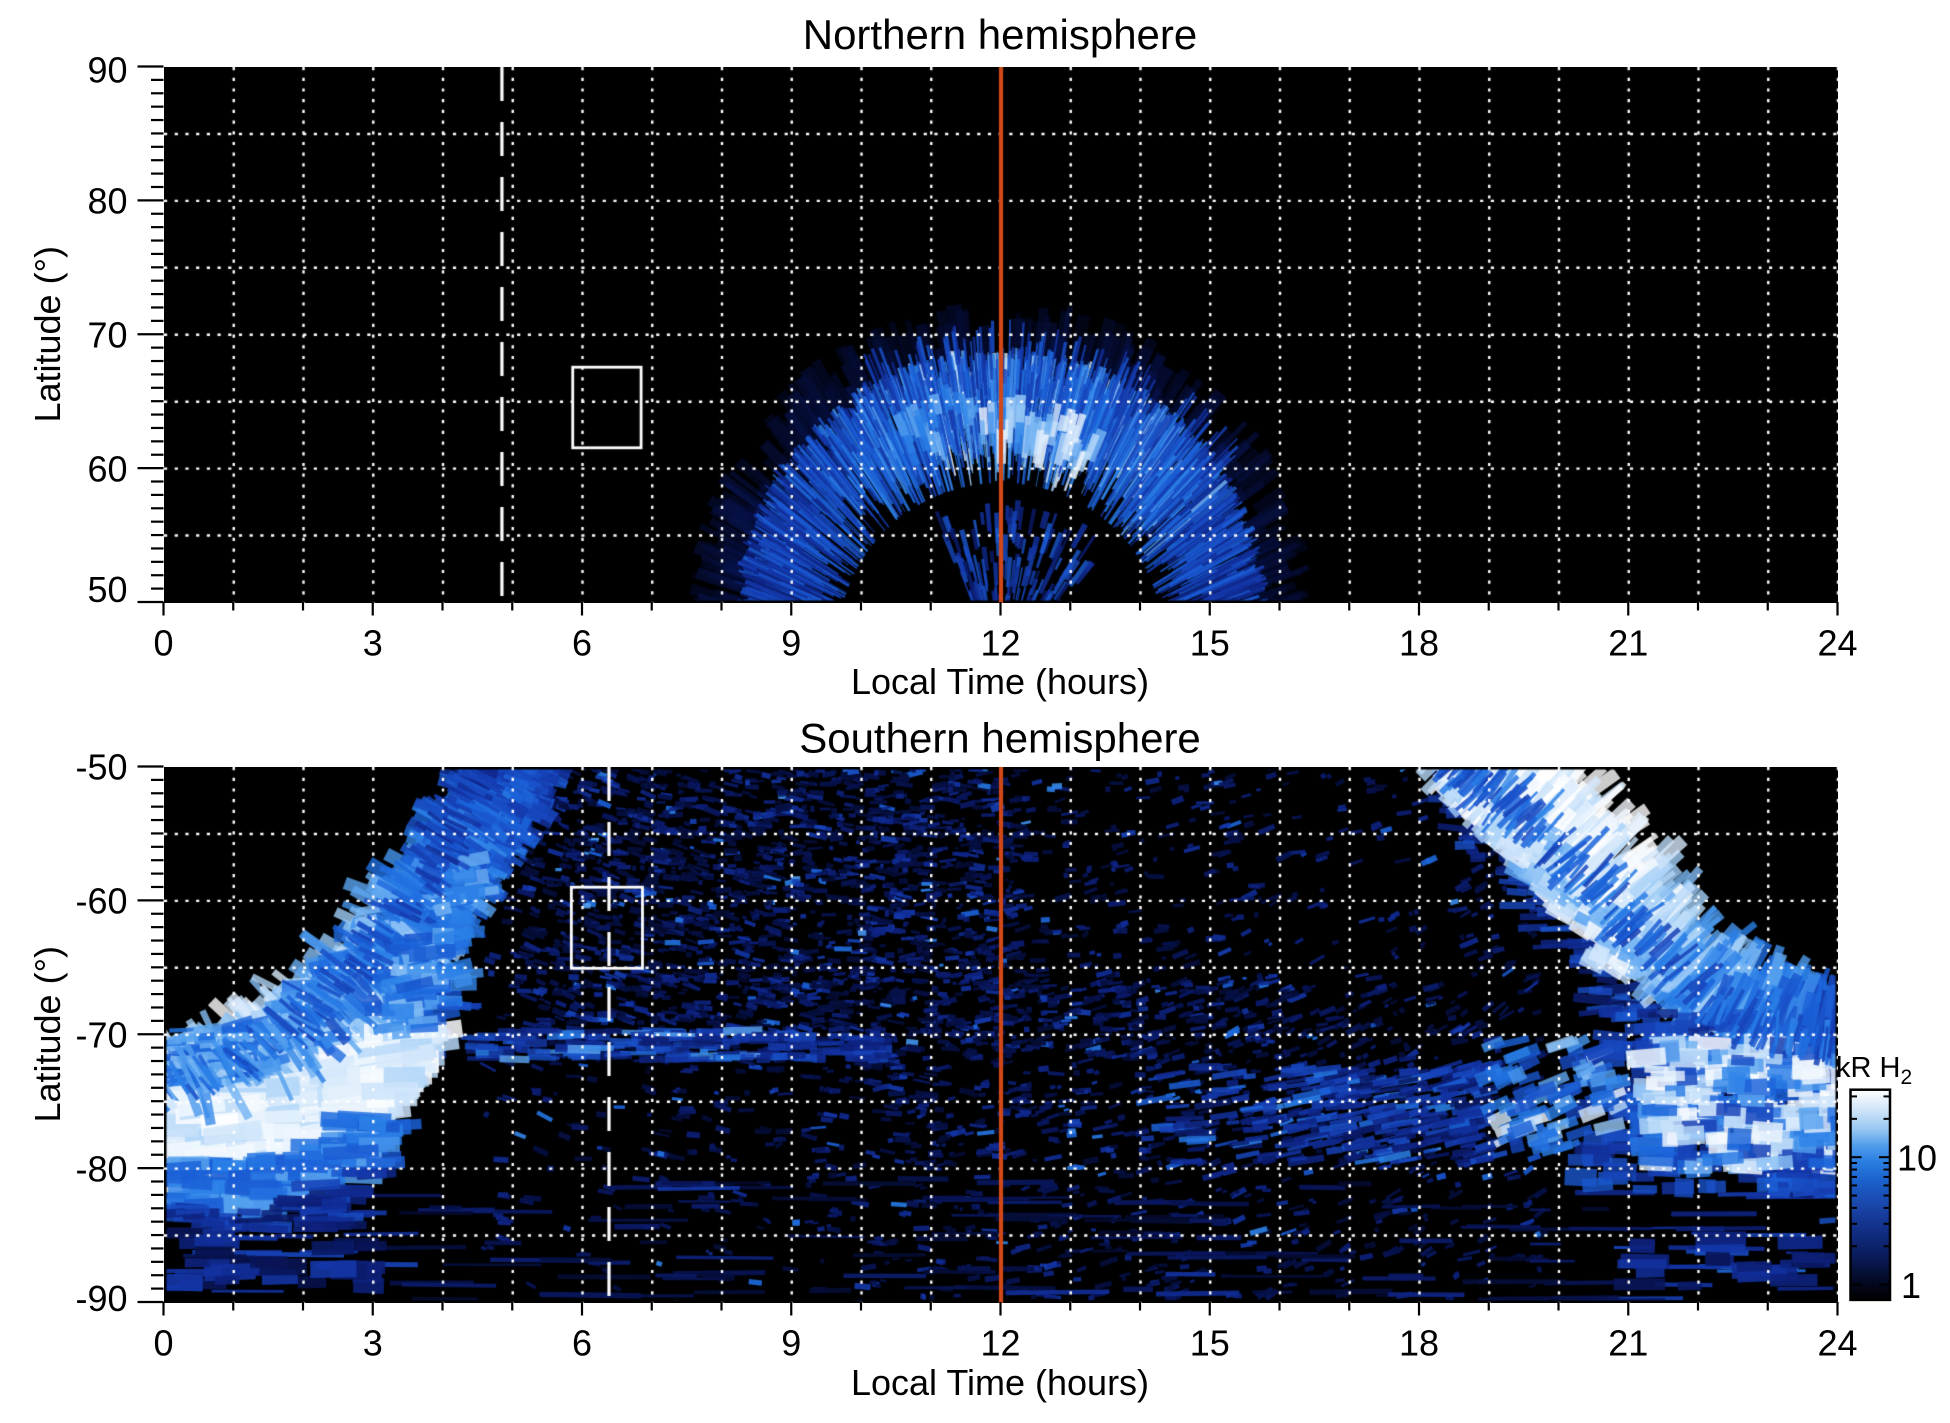  What do you see at coordinates (1911, 1285) in the screenshot?
I see `svg-text: 1` at bounding box center [1911, 1285].